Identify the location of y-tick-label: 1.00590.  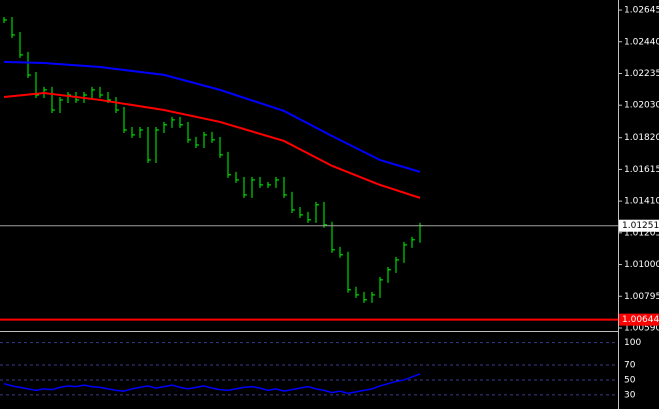
(641, 328).